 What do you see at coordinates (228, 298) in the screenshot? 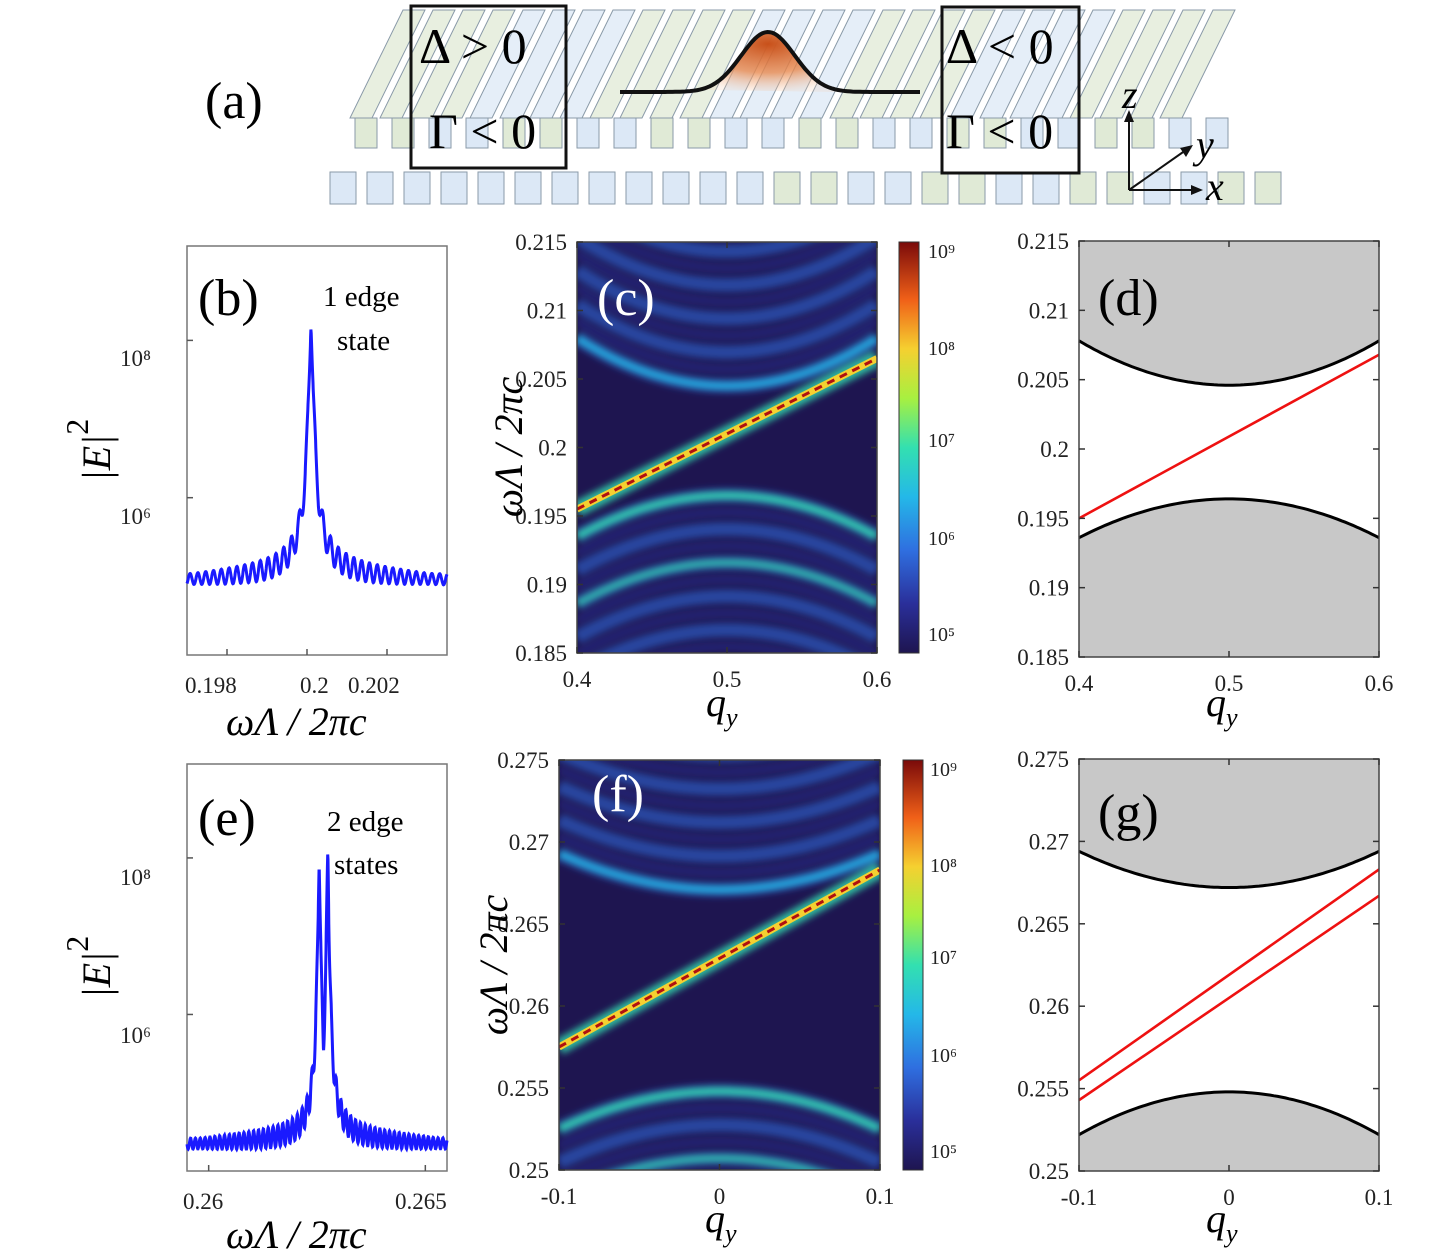
I see `panel-label-b: (b)` at bounding box center [228, 298].